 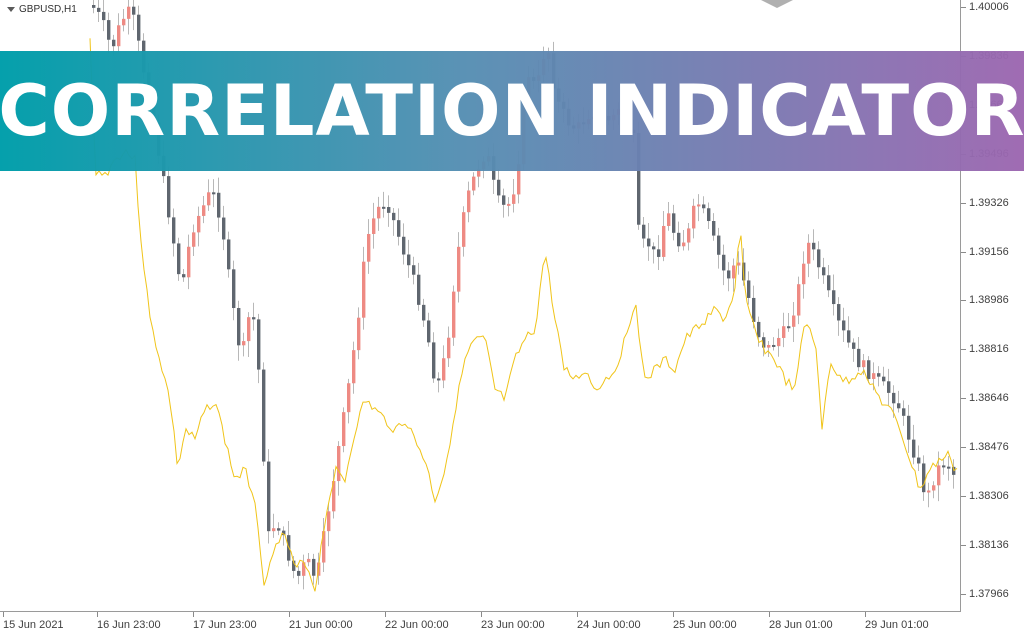 What do you see at coordinates (989, 7) in the screenshot?
I see `price-label: 1.40006` at bounding box center [989, 7].